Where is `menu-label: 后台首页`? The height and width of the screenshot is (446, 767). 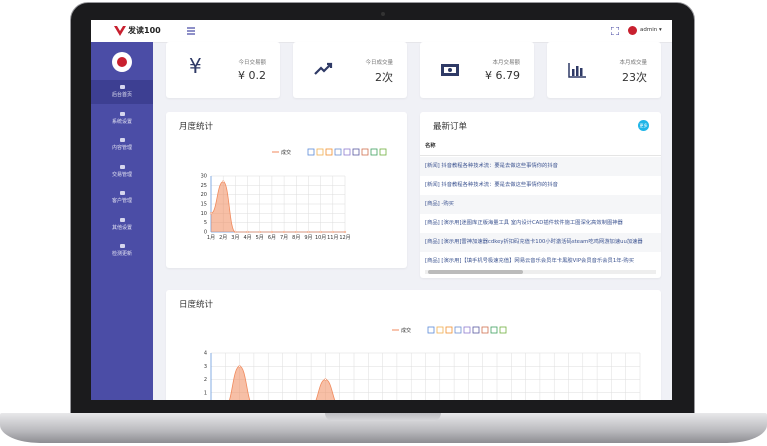
menu-label: 后台首页 is located at coordinates (121, 95).